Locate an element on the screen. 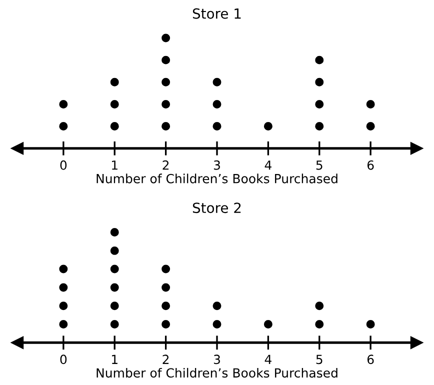  chart-title: Store 2 is located at coordinates (216, 208).